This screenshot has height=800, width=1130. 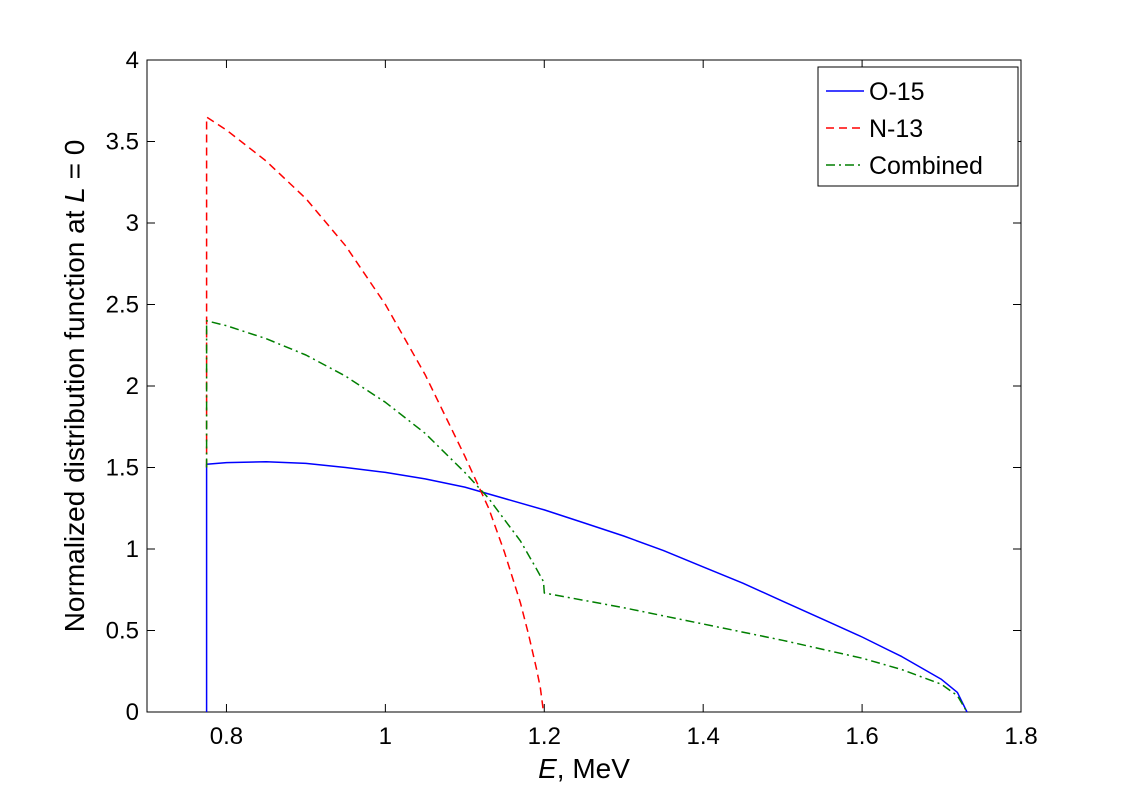 I want to click on y-tick-label: 1, so click(x=132, y=549).